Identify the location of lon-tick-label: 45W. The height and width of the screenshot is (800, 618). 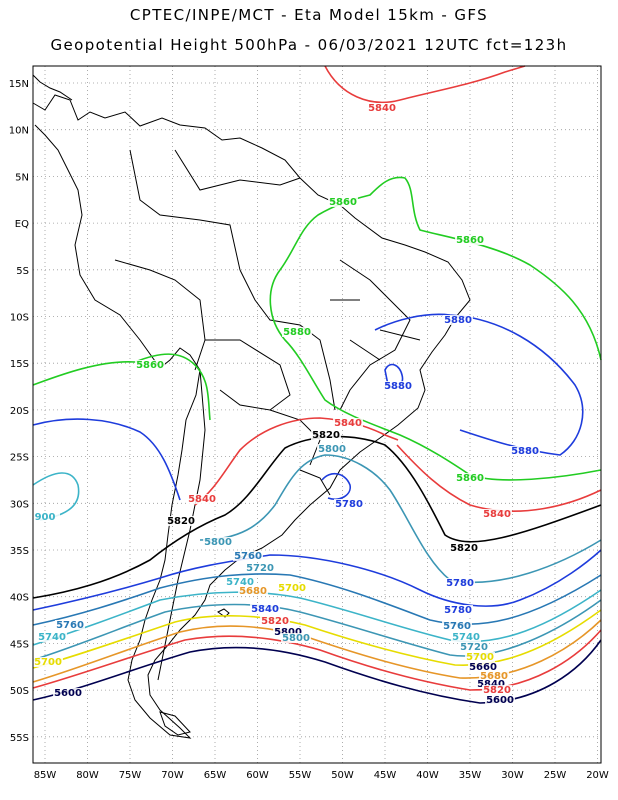
(385, 775).